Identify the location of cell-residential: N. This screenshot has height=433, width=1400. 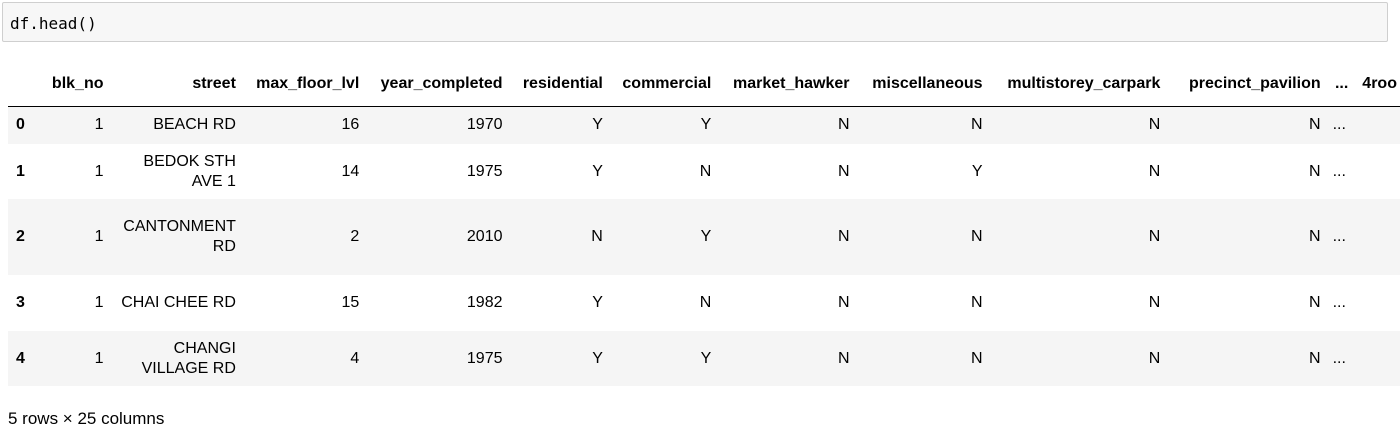
(597, 236).